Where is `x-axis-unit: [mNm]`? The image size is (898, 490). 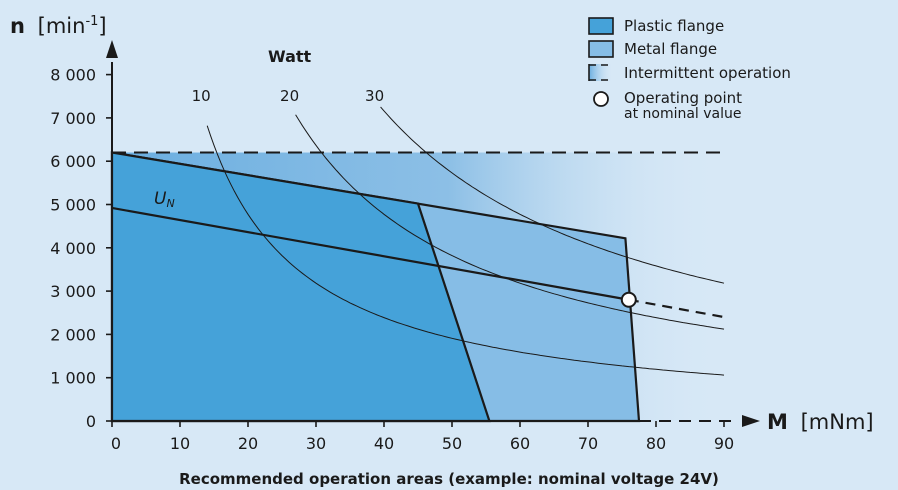
x-axis-unit: [mNm] is located at coordinates (837, 422).